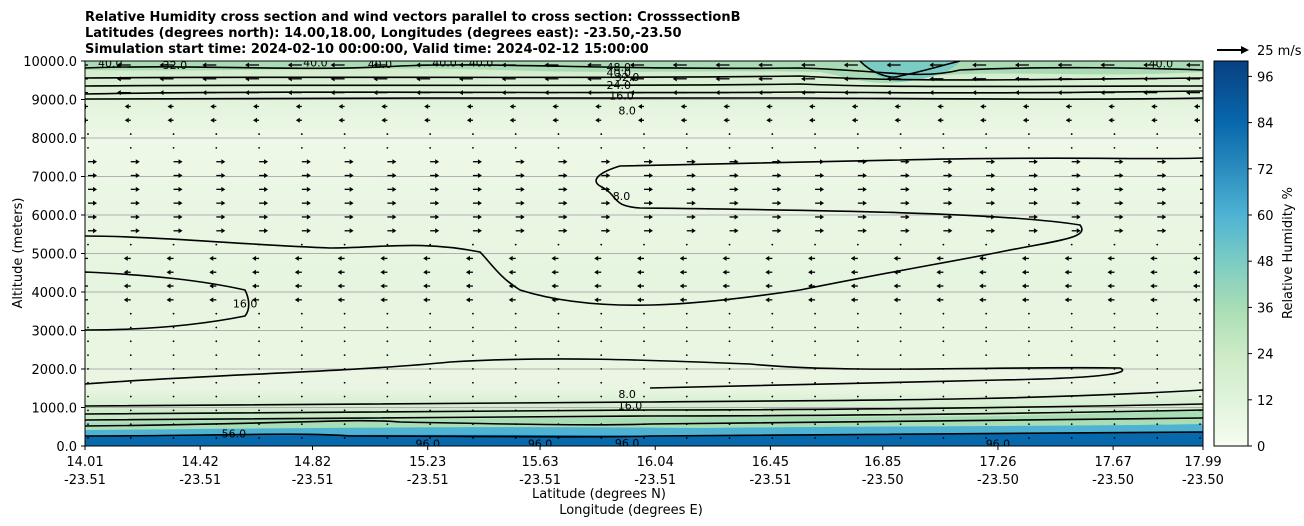 The height and width of the screenshot is (526, 1304). Describe the element at coordinates (644, 422) in the screenshot. I see `contour-56-lower` at that location.